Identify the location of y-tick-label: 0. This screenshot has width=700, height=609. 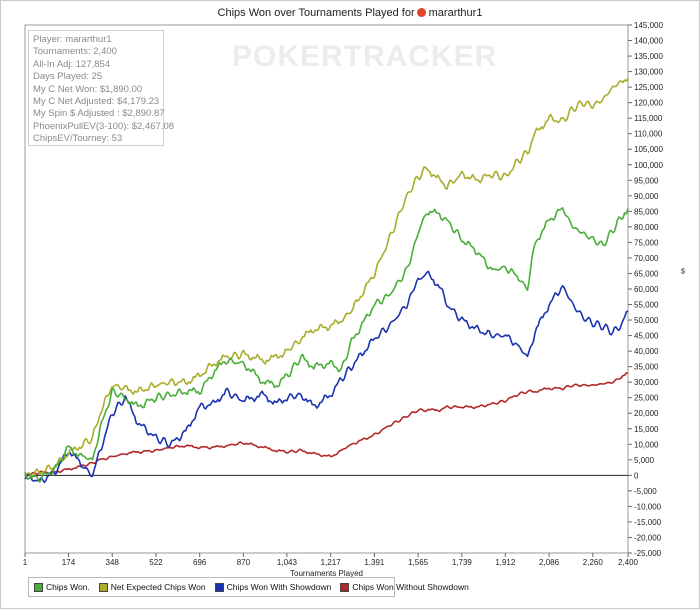
(636, 475).